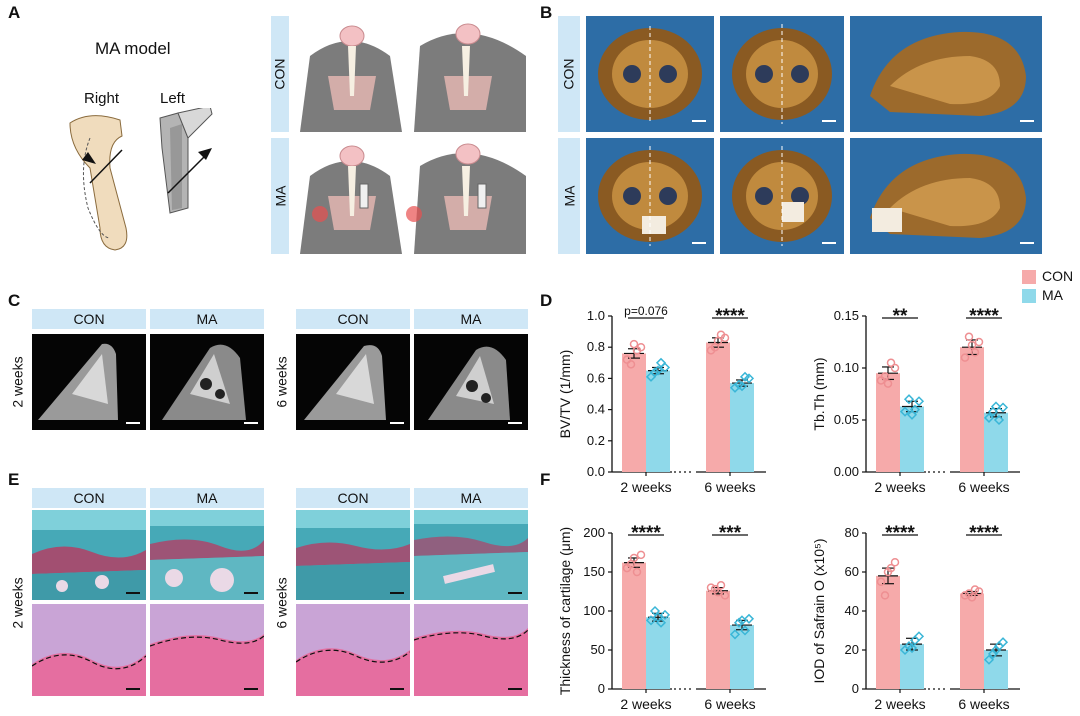  I want to click on legend-label-ma: MA, so click(1052, 295).